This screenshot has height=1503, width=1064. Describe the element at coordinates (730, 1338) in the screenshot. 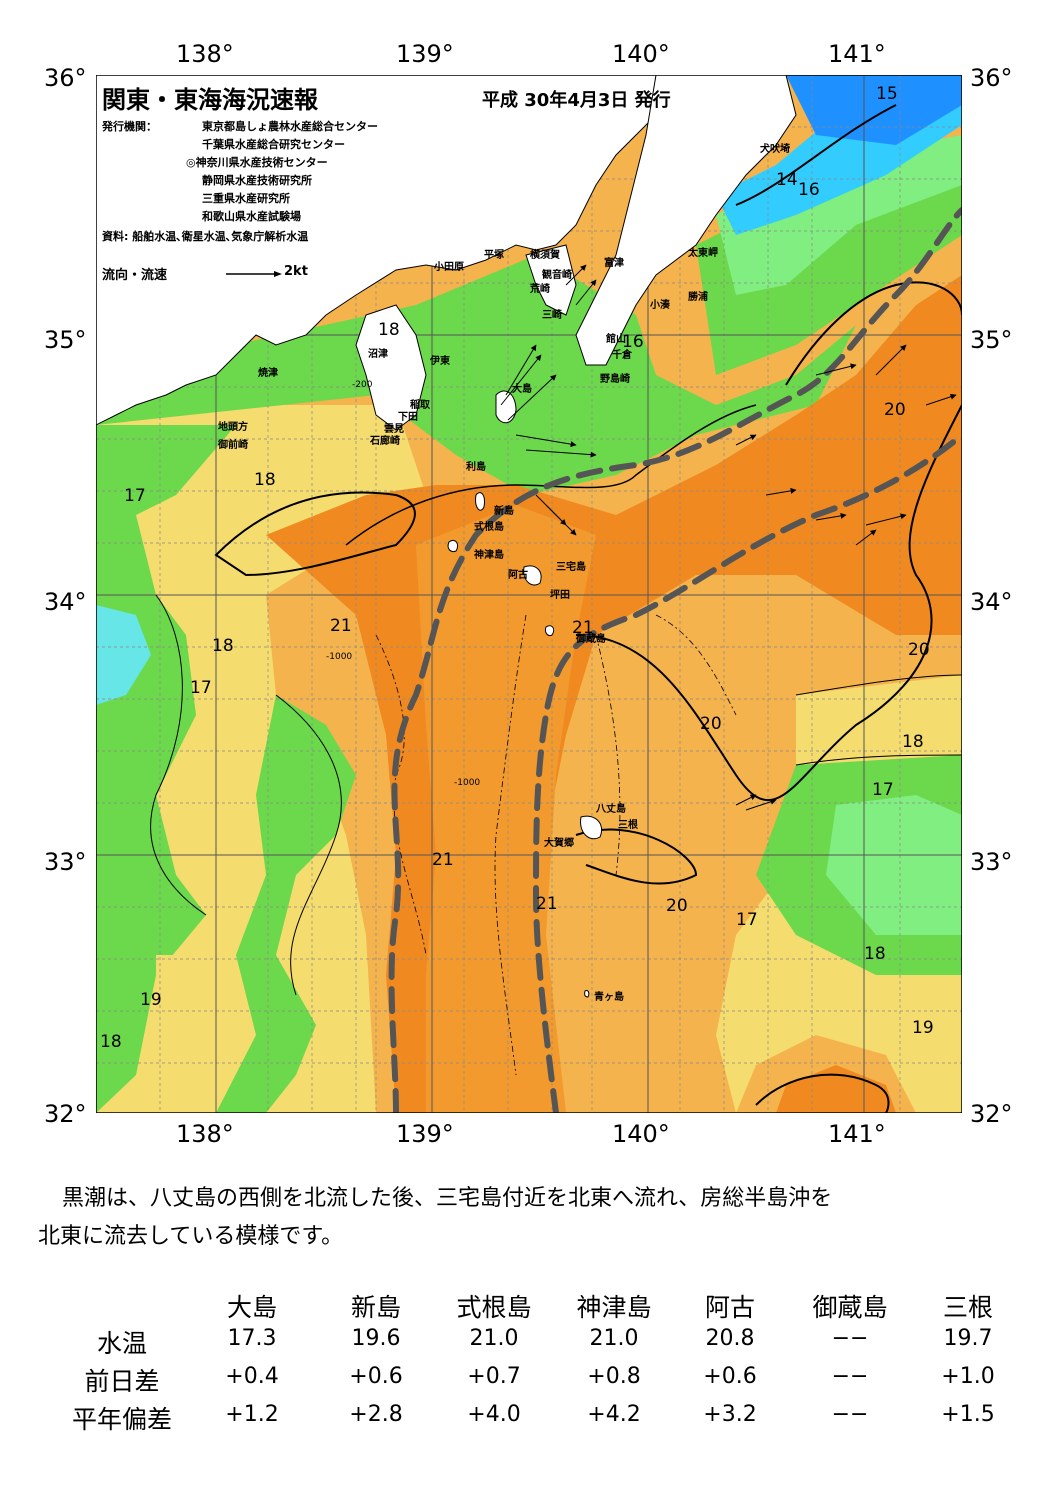

I see `table-cell: 20.8` at that location.